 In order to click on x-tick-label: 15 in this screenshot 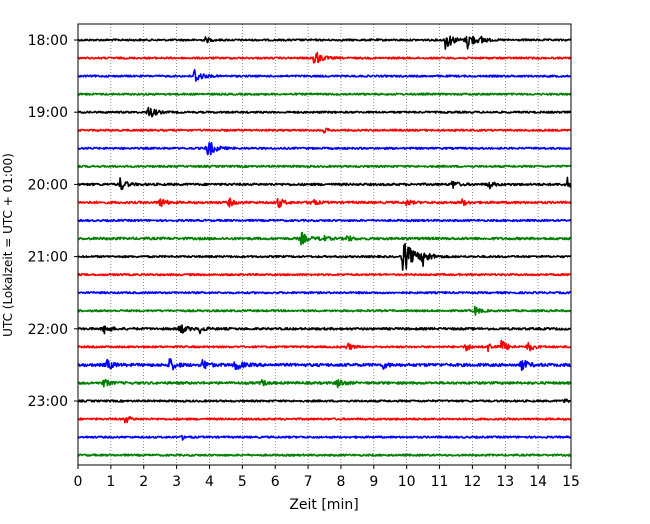, I will do `click(571, 482)`.